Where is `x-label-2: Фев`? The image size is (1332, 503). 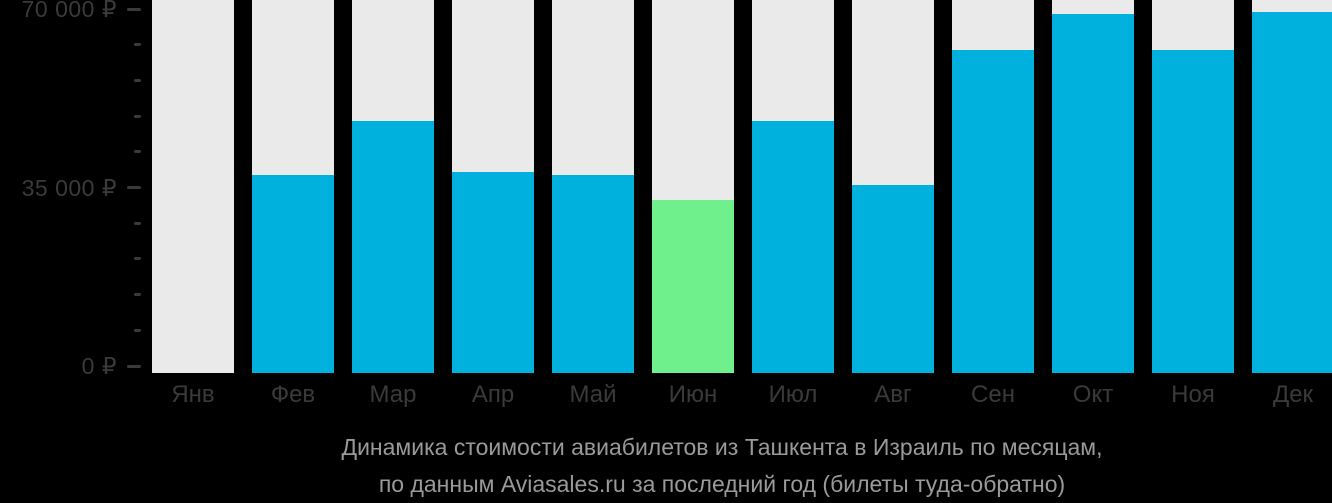 x-label-2: Фев is located at coordinates (293, 394).